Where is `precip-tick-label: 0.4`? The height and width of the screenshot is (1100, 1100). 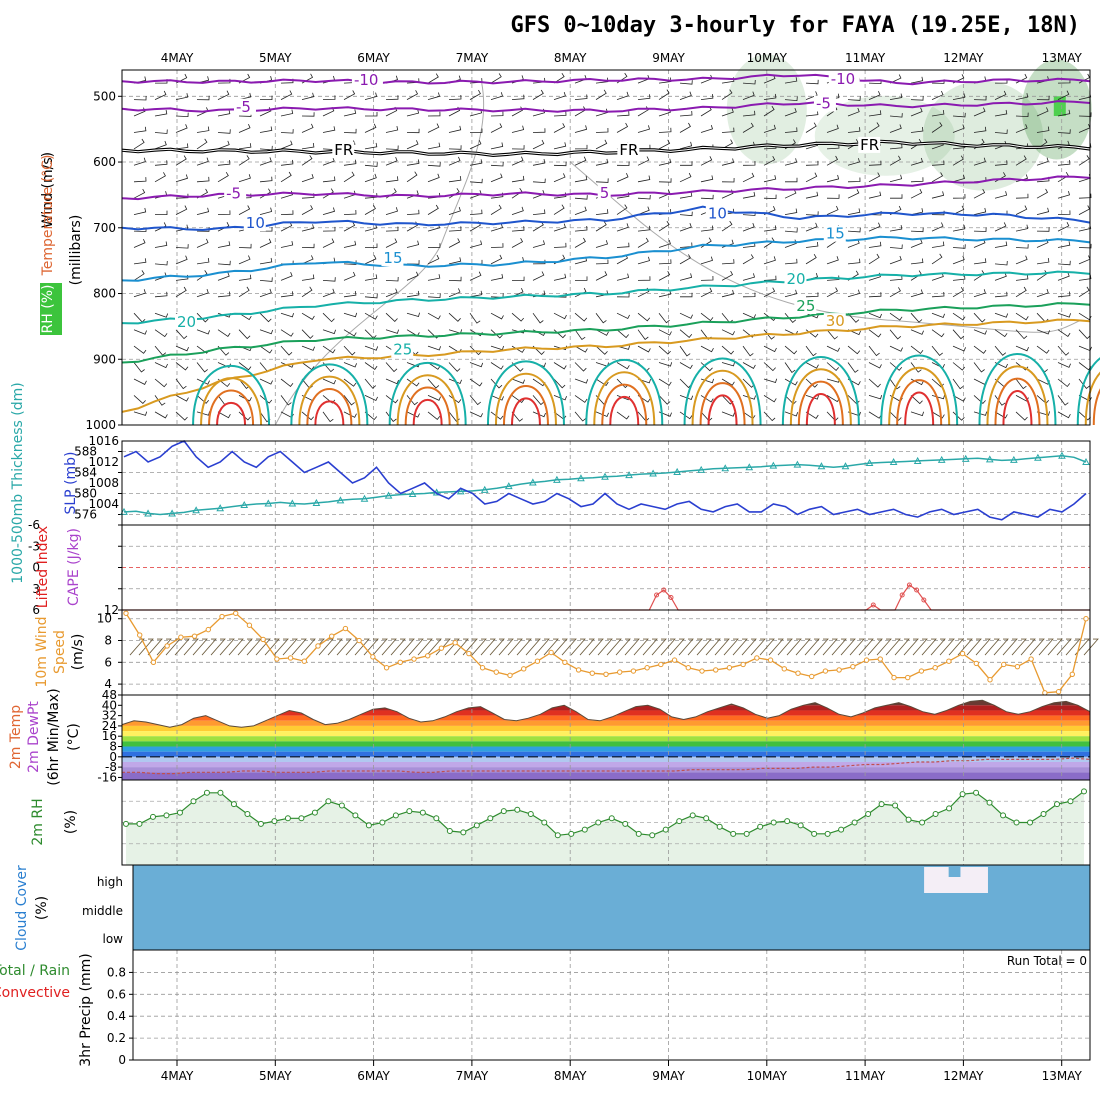
precip-tick-label: 0.4 is located at coordinates (116, 1016).